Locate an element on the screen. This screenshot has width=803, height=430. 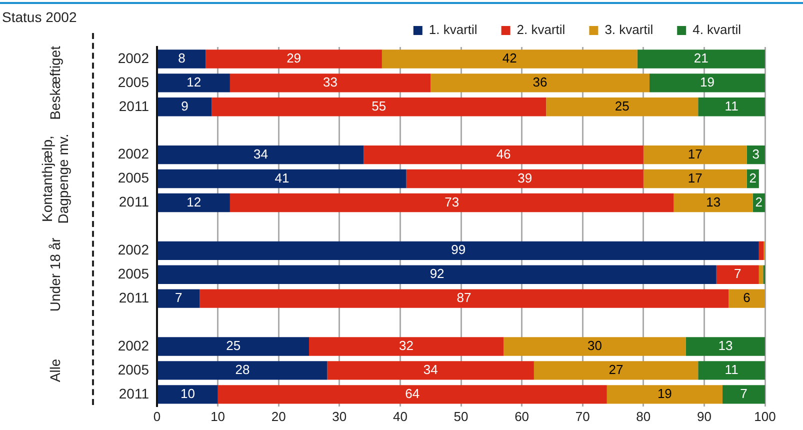
data-label: 28 is located at coordinates (242, 370).